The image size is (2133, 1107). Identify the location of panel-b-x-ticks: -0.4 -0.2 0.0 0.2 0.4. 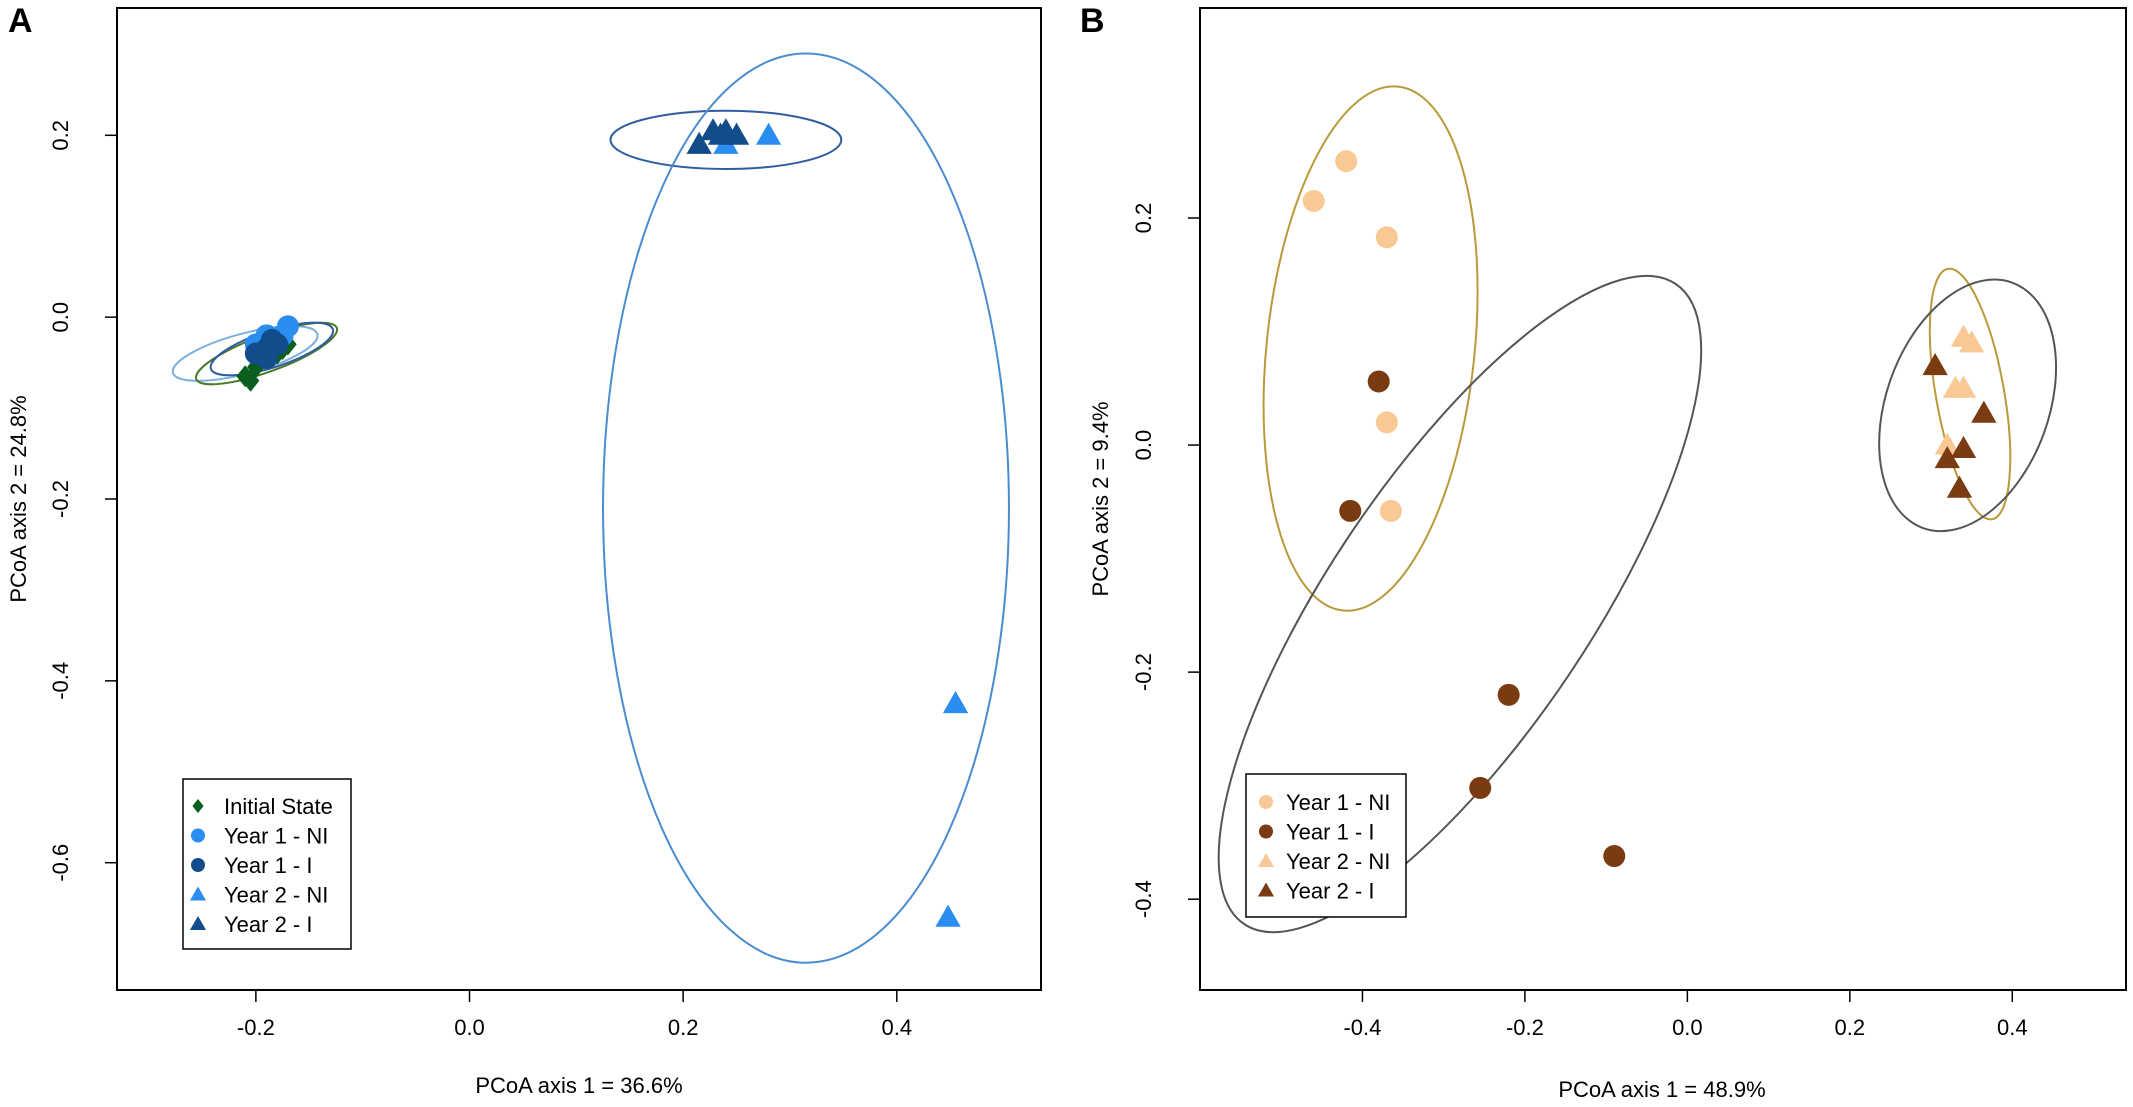
(1685, 1015).